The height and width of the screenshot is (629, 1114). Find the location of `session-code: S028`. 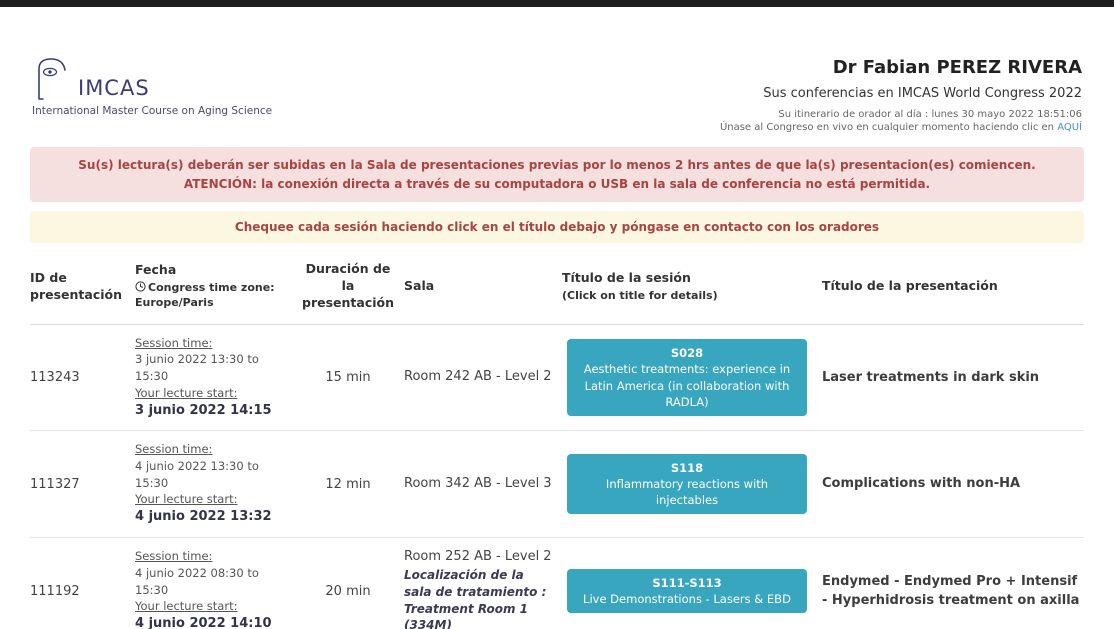

session-code: S028 is located at coordinates (687, 353).